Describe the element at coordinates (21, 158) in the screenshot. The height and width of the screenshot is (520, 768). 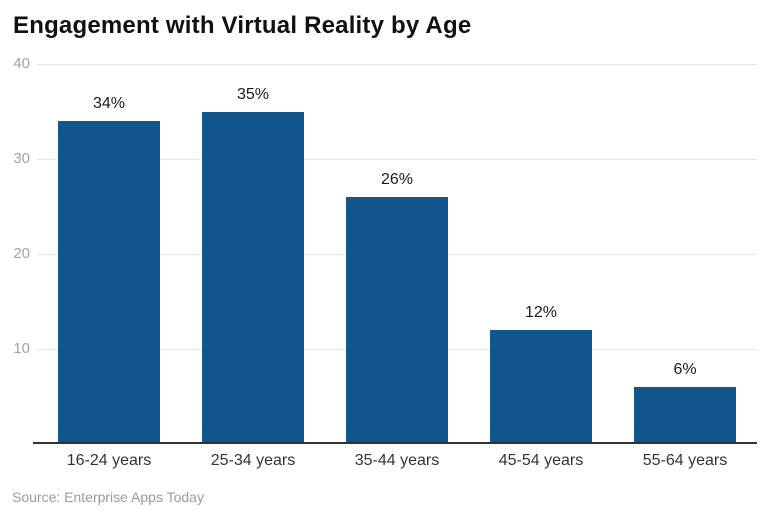
I see `y-axis-tick-label: 30` at that location.